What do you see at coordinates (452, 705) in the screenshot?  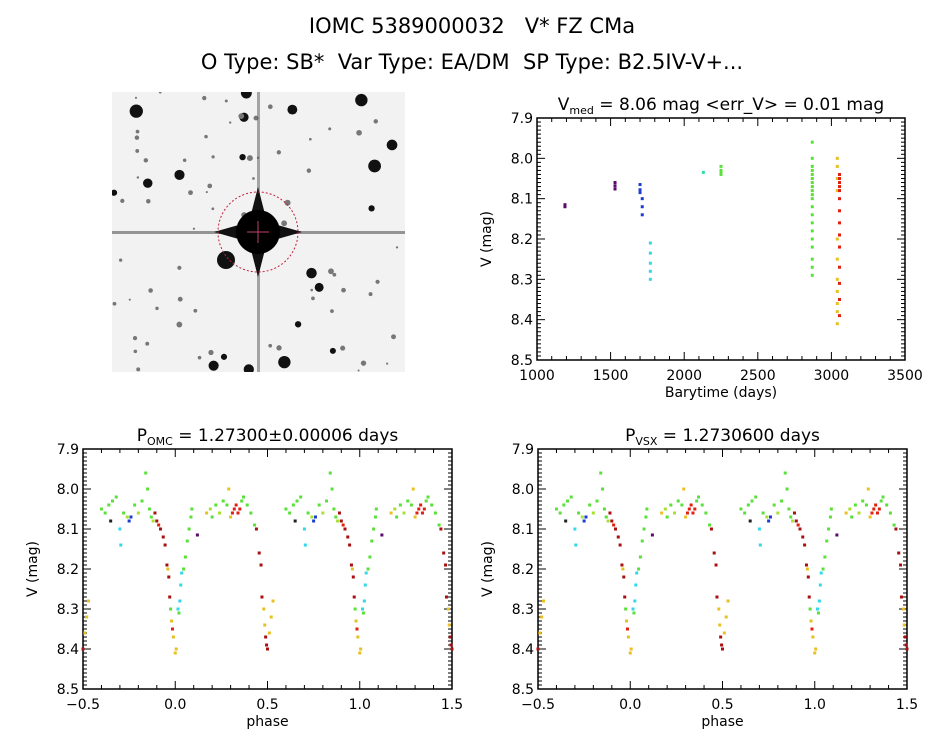 I see `x-tick-label: 1.5` at bounding box center [452, 705].